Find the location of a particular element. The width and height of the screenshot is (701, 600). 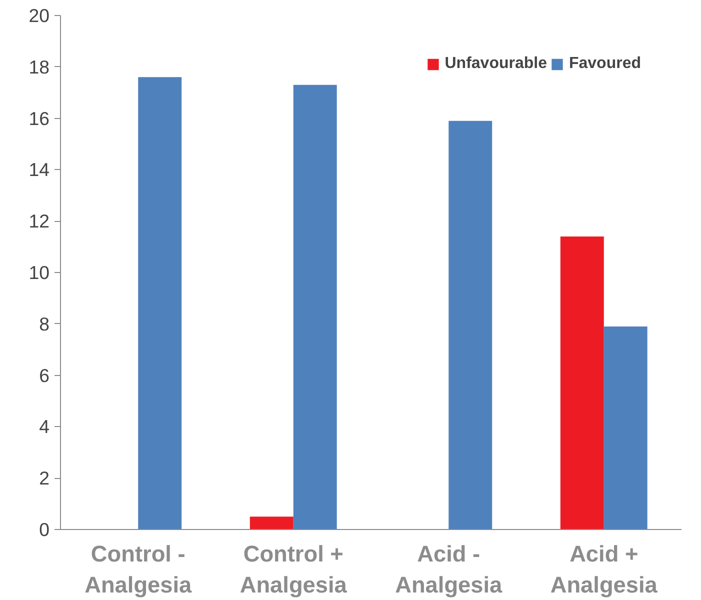

x-tick-label: Control + Analgesia is located at coordinates (294, 569).